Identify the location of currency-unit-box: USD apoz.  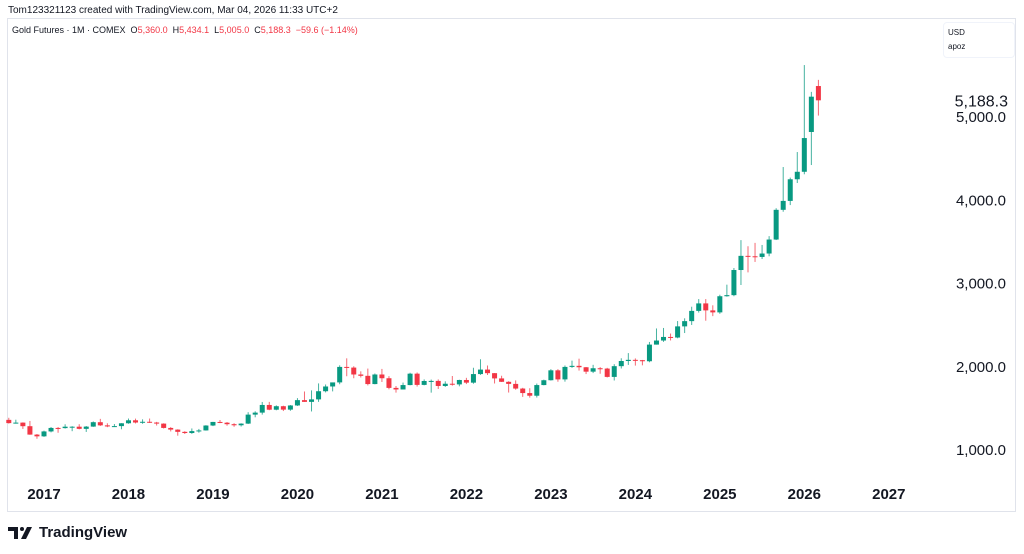
(979, 40).